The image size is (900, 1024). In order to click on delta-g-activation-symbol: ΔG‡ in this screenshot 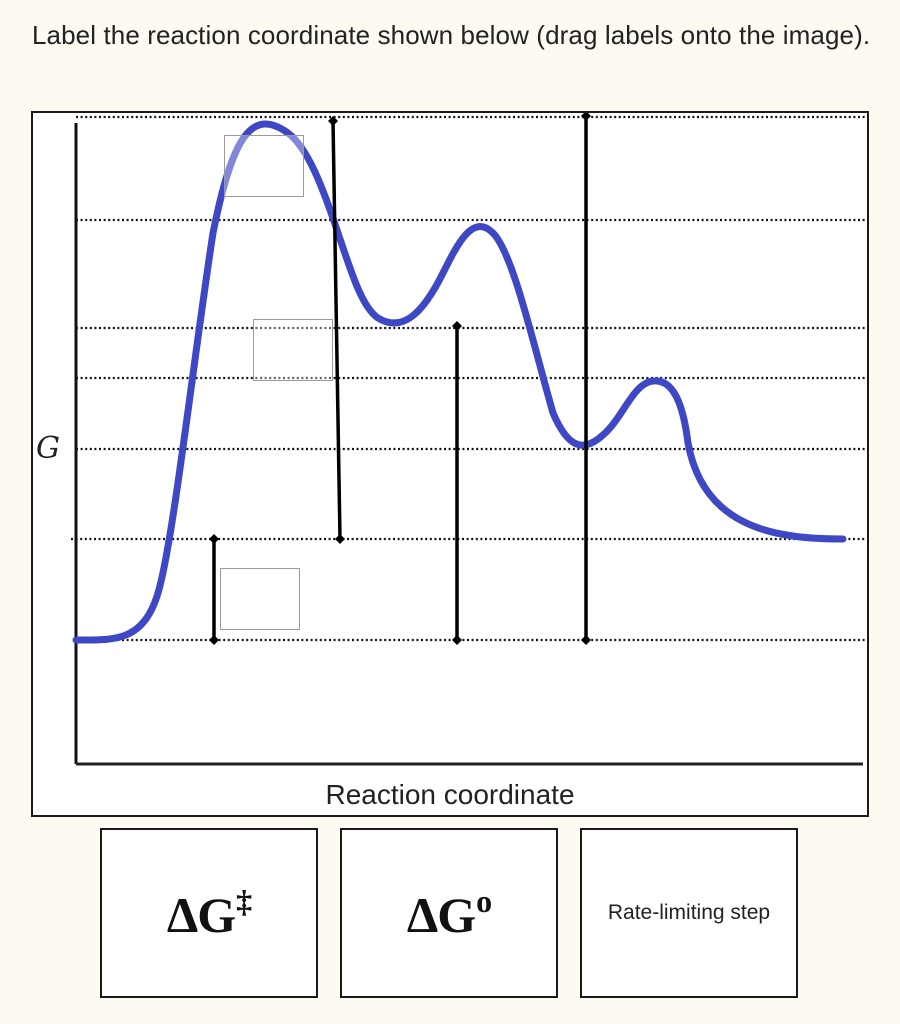, I will do `click(209, 912)`.